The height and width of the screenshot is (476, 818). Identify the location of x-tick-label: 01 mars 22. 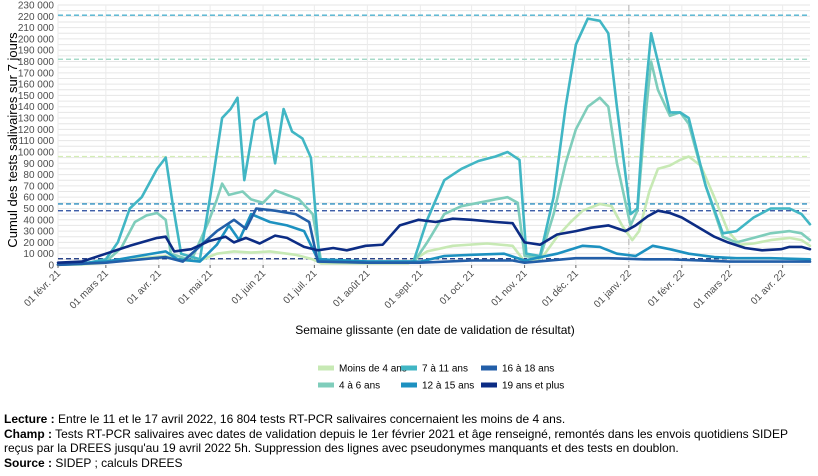
(713, 289).